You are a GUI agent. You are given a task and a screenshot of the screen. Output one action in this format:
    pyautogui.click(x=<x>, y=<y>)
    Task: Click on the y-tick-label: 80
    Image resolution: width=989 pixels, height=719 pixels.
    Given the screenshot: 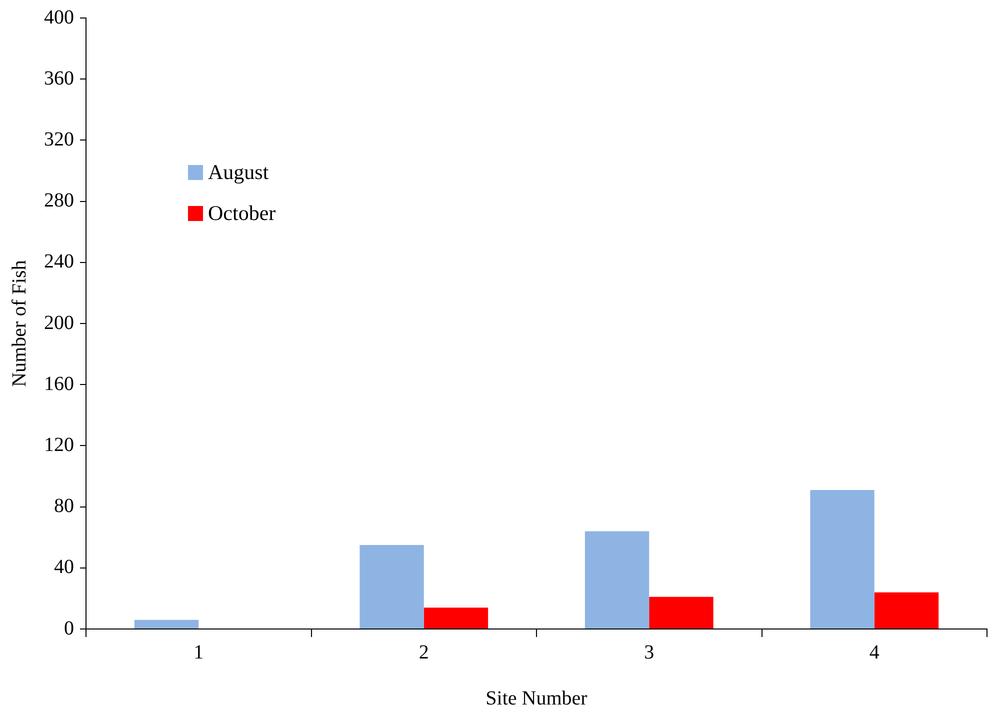 What is the action you would take?
    pyautogui.click(x=64, y=506)
    